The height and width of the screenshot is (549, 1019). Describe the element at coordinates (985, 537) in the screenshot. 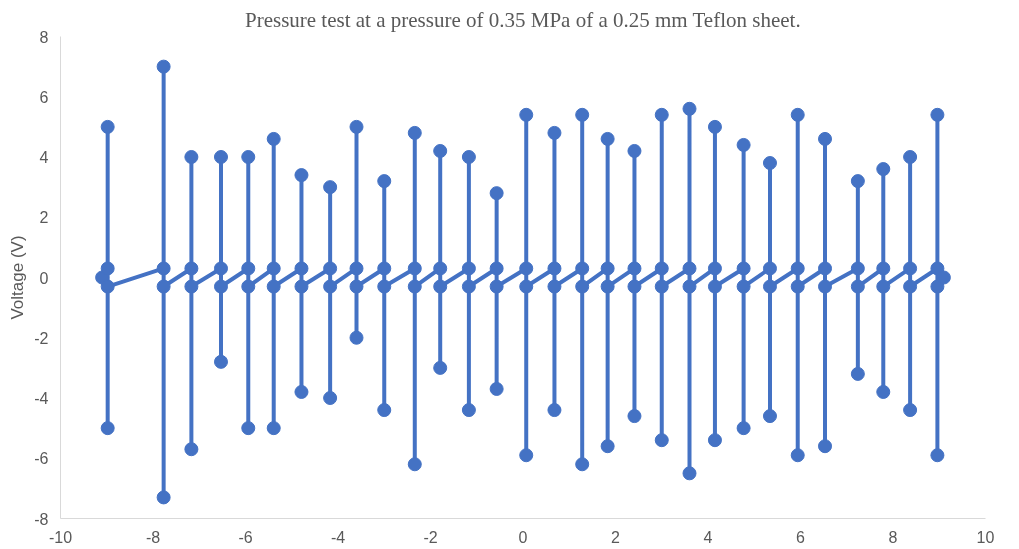

I see `x-tick-label: 10` at that location.